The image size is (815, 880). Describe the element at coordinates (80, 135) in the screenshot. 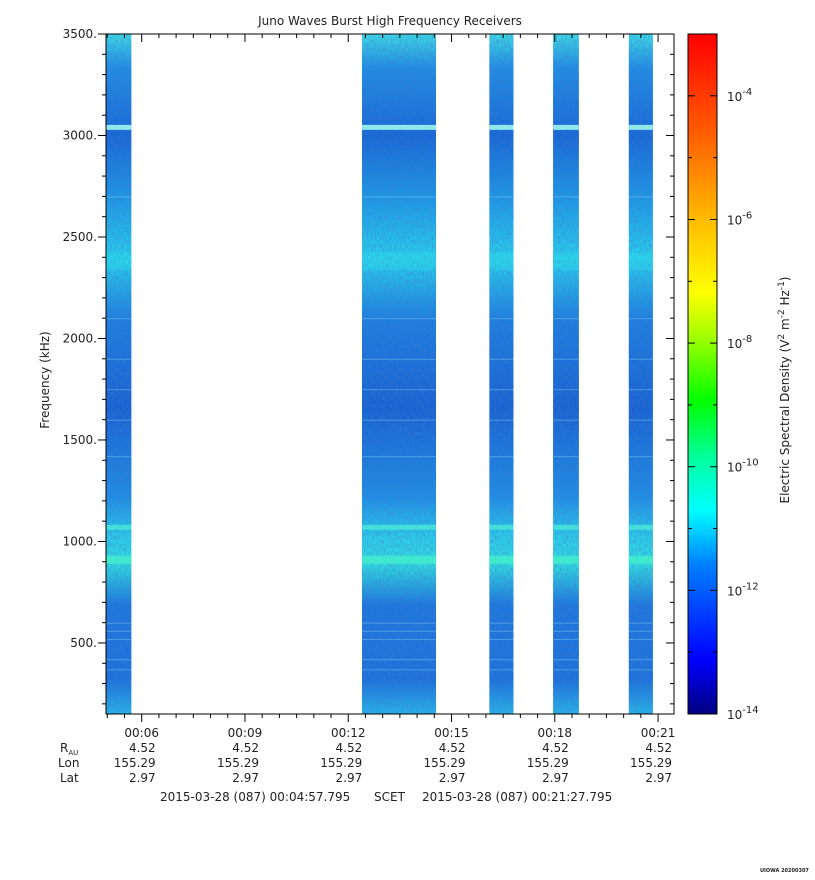

I see `y-tick-label: 3000.` at that location.